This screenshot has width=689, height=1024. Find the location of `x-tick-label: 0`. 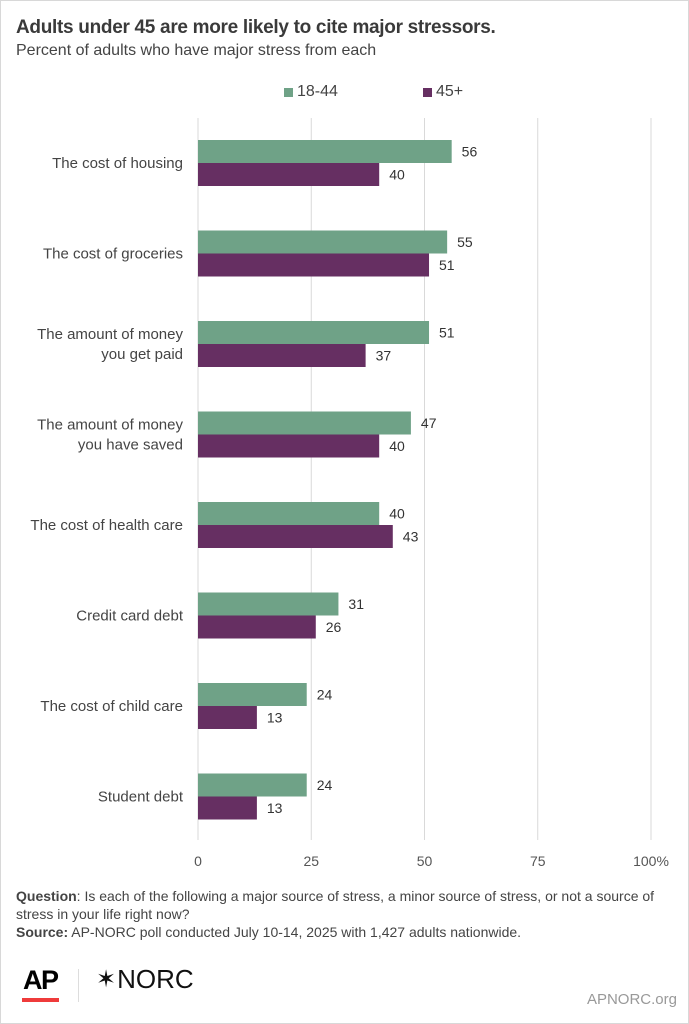

x-tick-label: 0 is located at coordinates (198, 861).